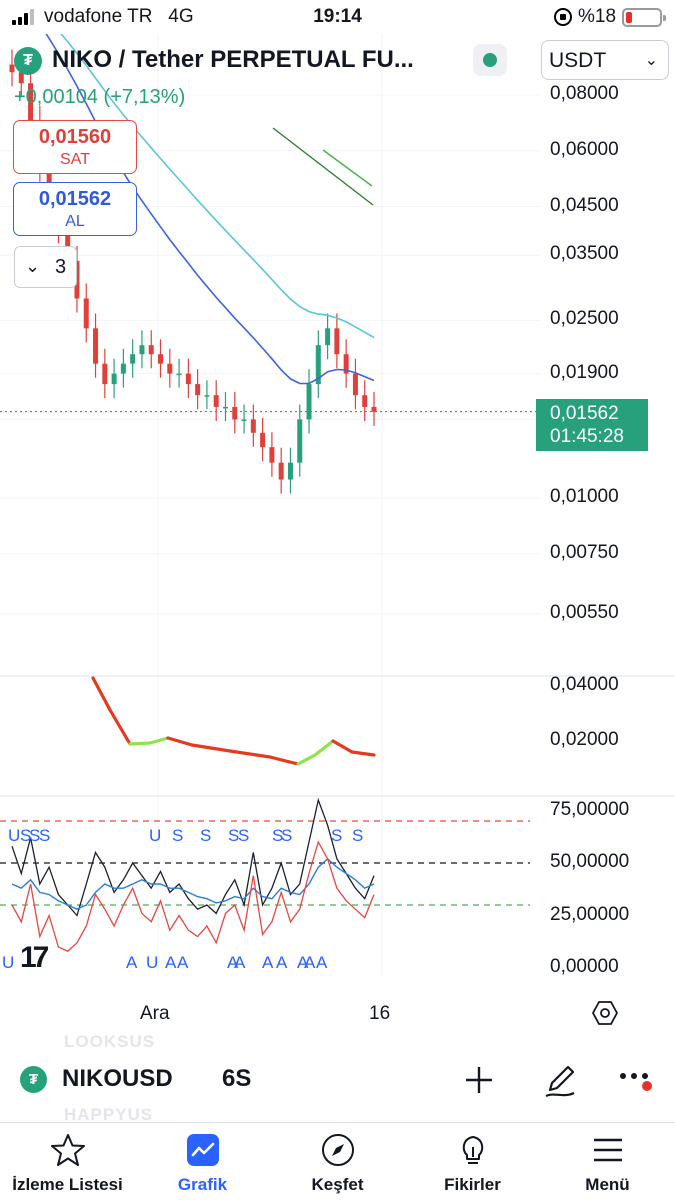  I want to click on indicator-axis-label: 0,02000, so click(584, 739).